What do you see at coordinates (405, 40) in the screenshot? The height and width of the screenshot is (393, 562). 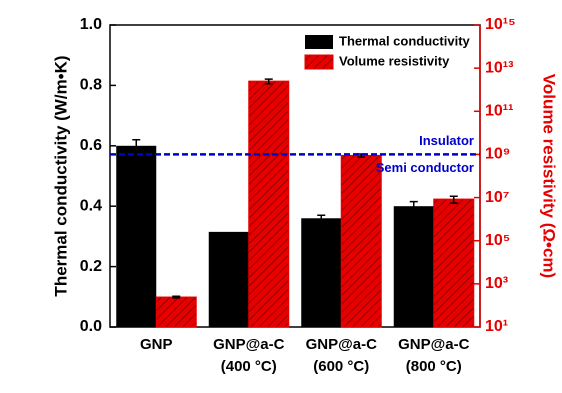 I see `legend-label: Thermal conductivity` at bounding box center [405, 40].